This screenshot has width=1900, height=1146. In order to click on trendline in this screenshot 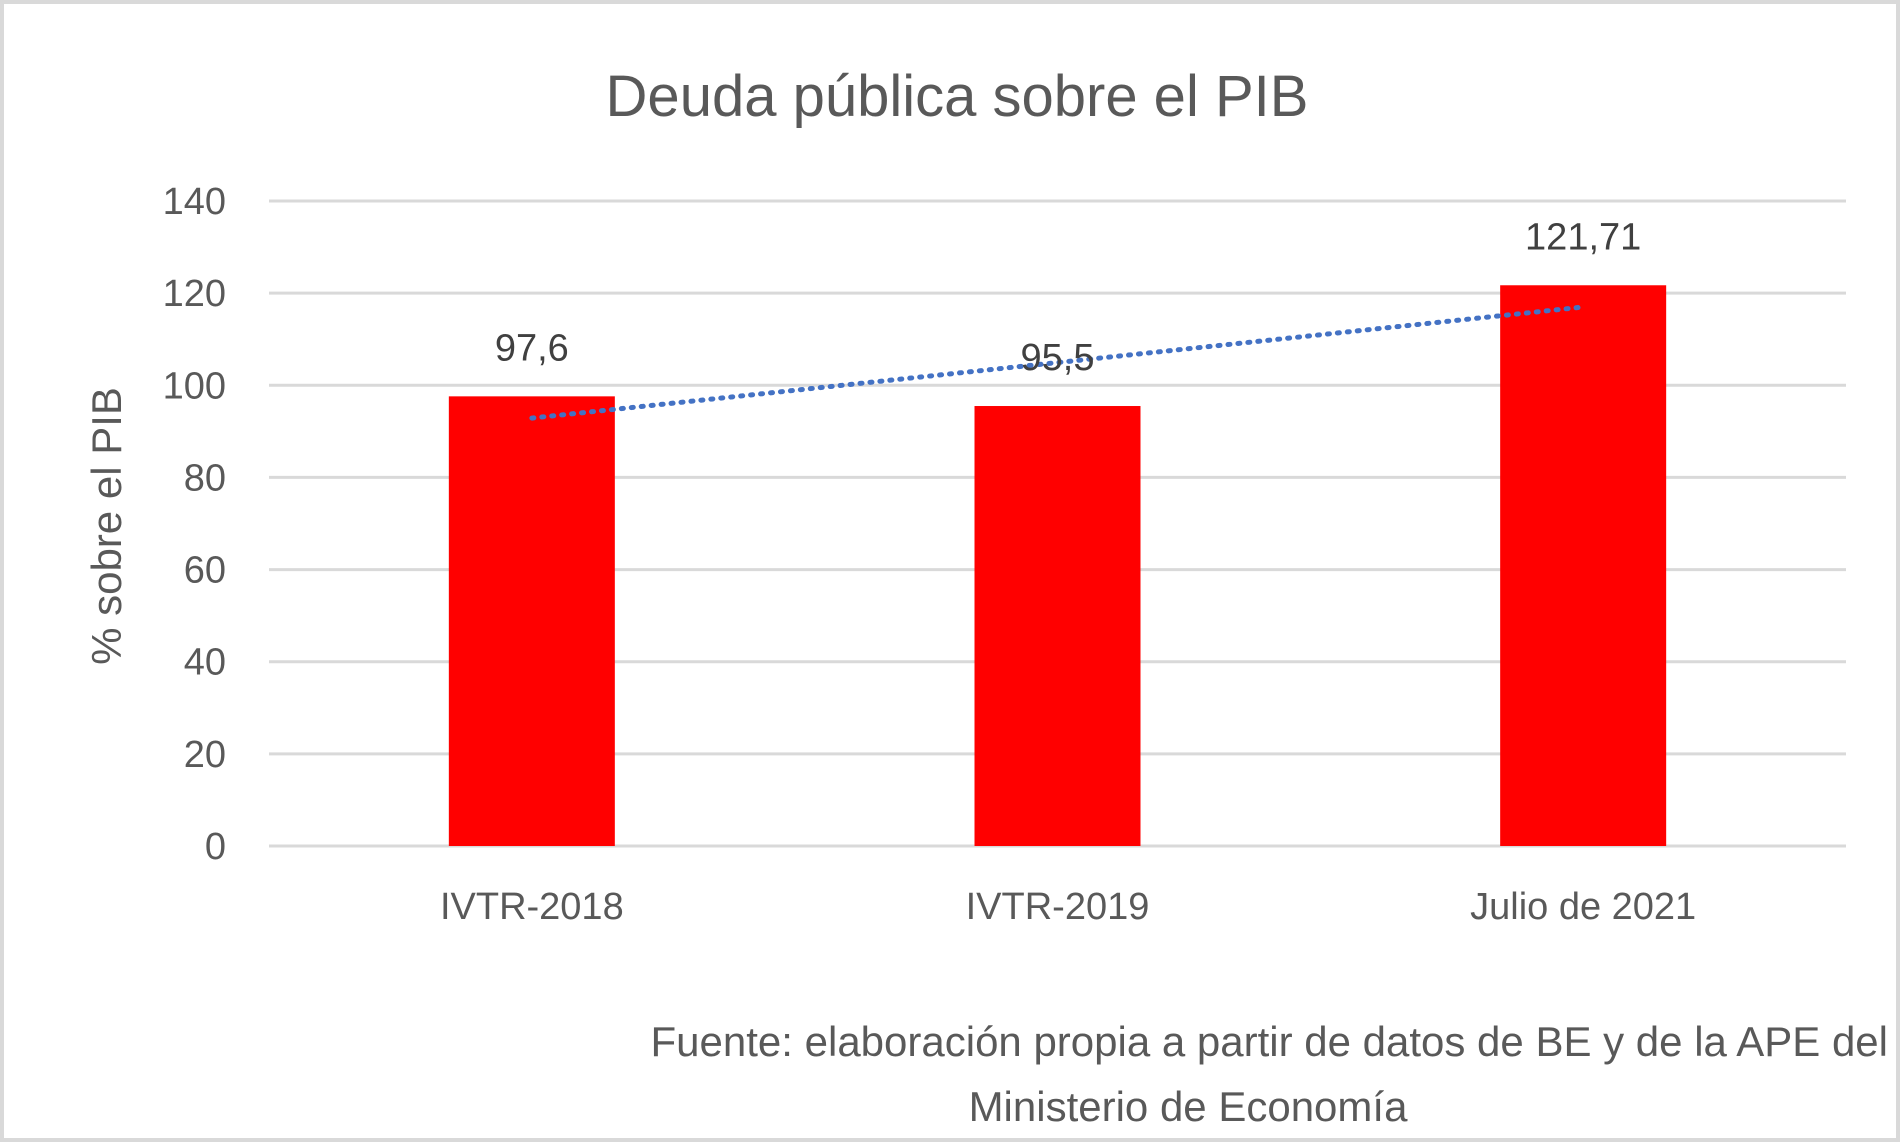, I will do `click(1057, 362)`.